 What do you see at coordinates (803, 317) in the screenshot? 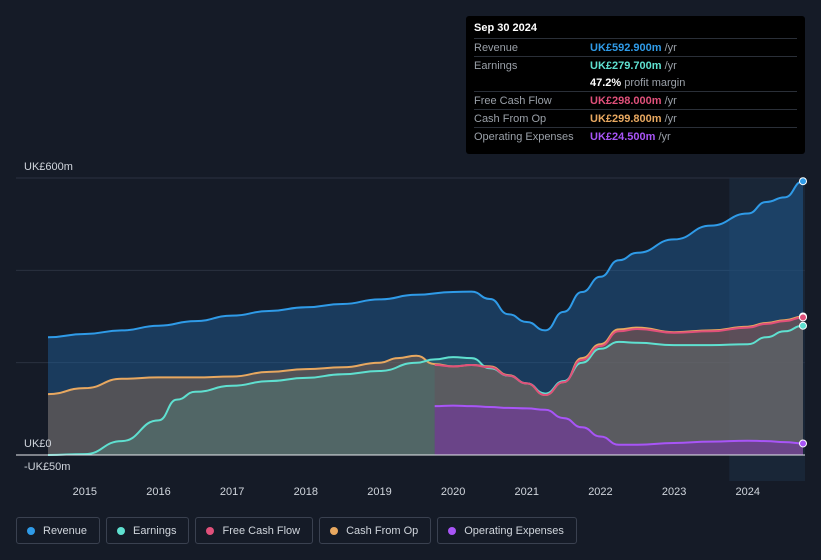
I see `end-marker-free-cash-flow` at bounding box center [803, 317].